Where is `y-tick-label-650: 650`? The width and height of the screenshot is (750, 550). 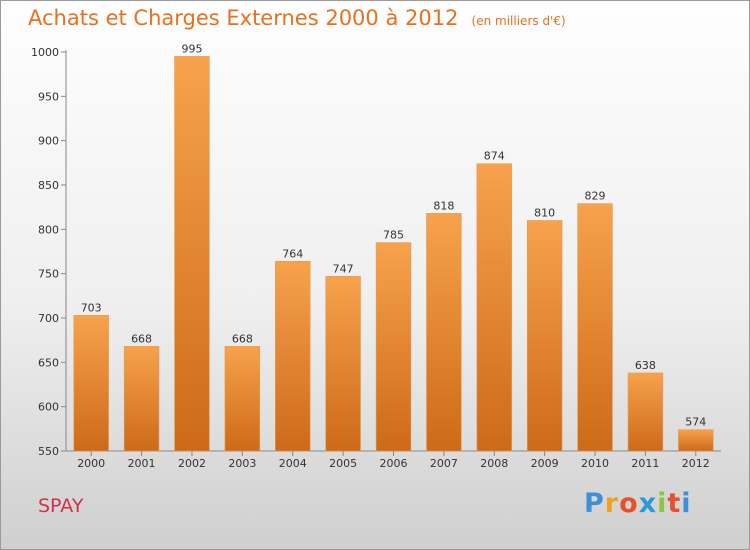 y-tick-label-650: 650 is located at coordinates (48, 362).